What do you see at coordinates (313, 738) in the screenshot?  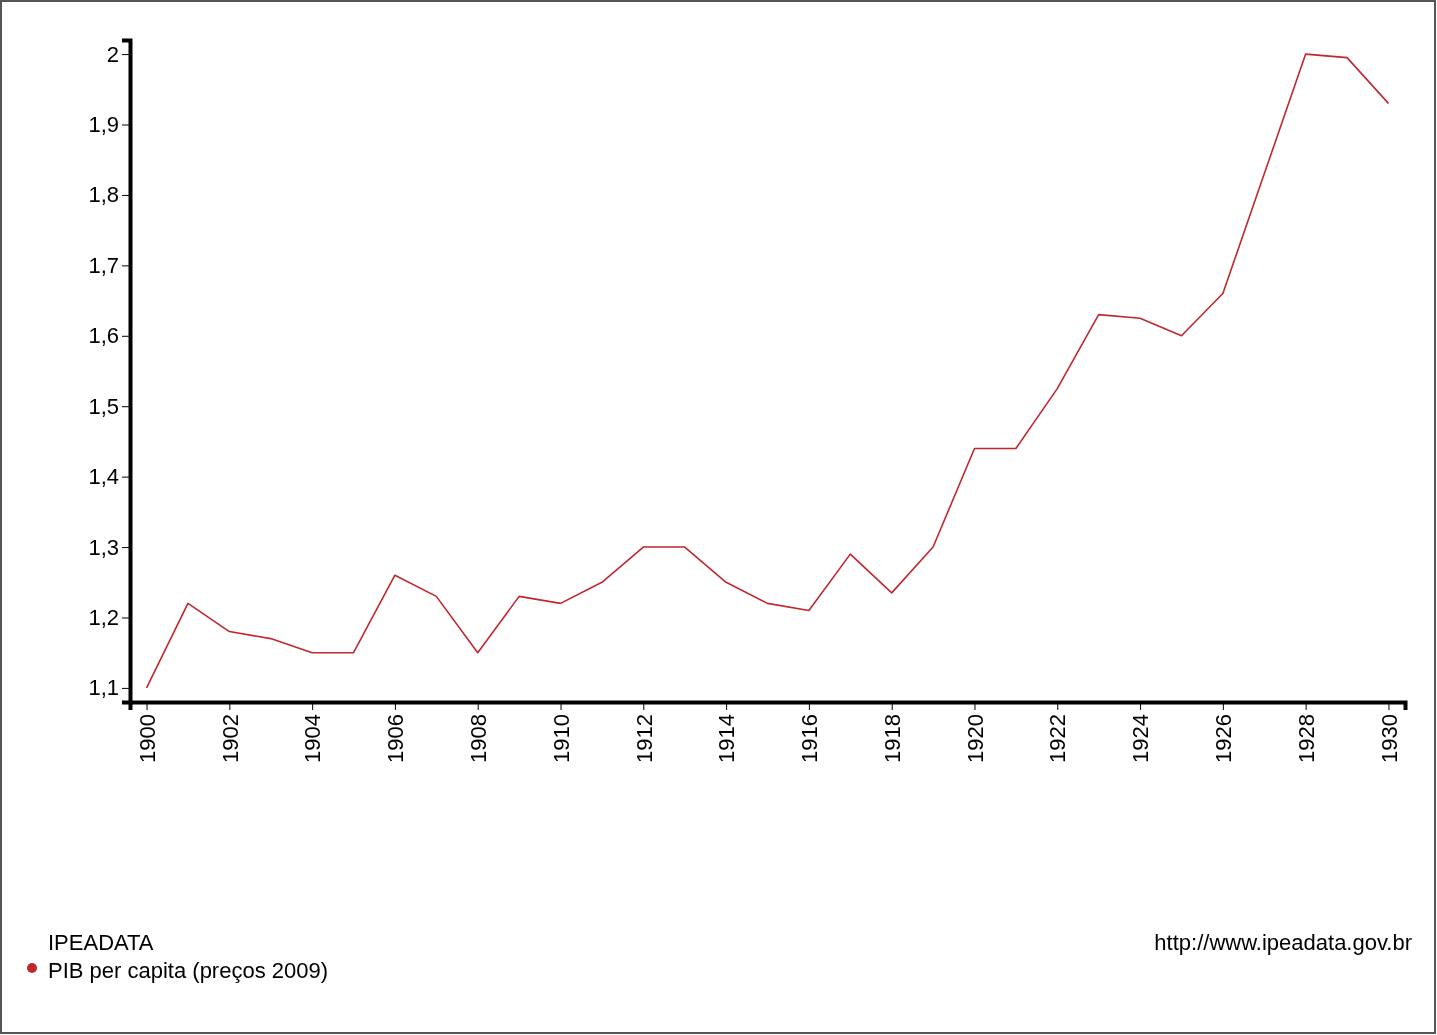 I see `x-tick-label: 1904` at bounding box center [313, 738].